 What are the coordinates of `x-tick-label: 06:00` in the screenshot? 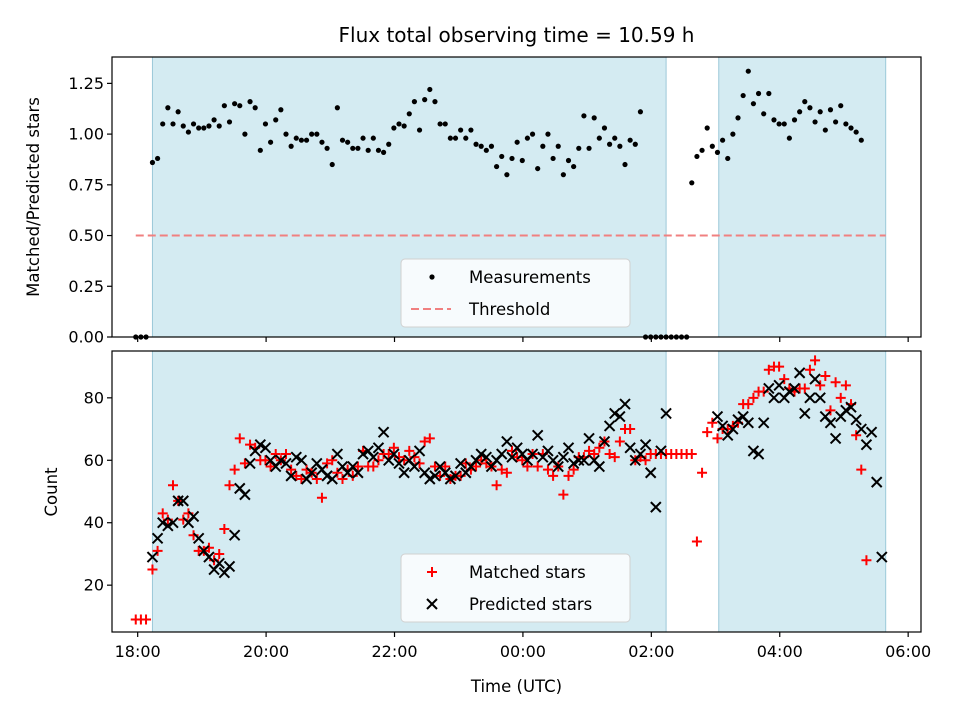 It's located at (908, 651).